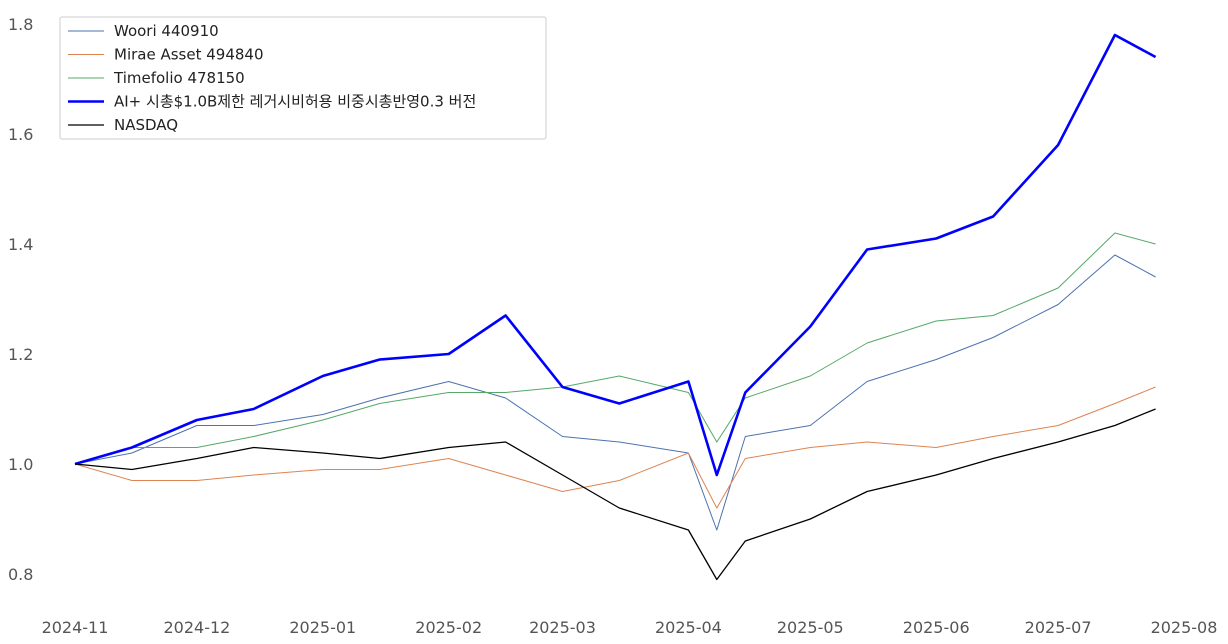 The image size is (1228, 644). Describe the element at coordinates (810, 627) in the screenshot. I see `x-tick-label: 2025-05` at that location.